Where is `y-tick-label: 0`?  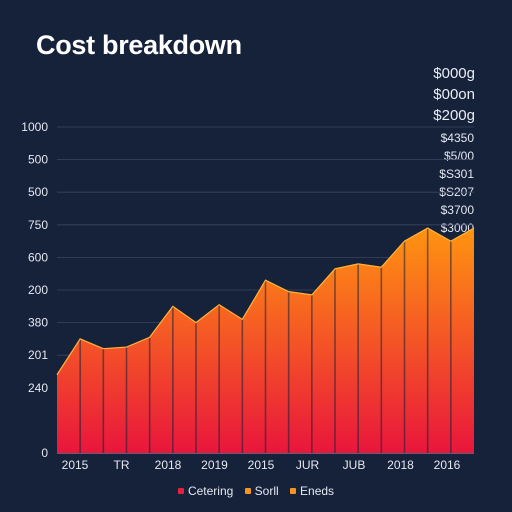 y-tick-label: 0 is located at coordinates (44, 453).